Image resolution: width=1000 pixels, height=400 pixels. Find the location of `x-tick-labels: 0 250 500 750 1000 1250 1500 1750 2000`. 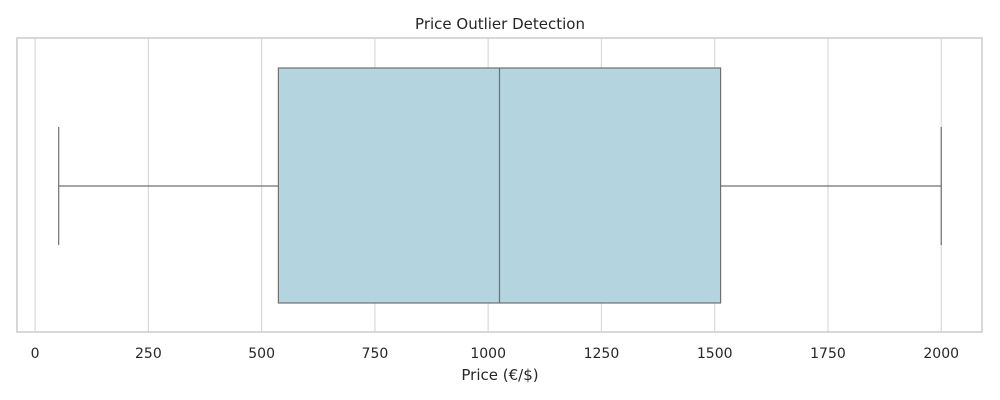

x-tick-labels: 0 250 500 750 1000 1250 1500 1750 2000 is located at coordinates (495, 354).